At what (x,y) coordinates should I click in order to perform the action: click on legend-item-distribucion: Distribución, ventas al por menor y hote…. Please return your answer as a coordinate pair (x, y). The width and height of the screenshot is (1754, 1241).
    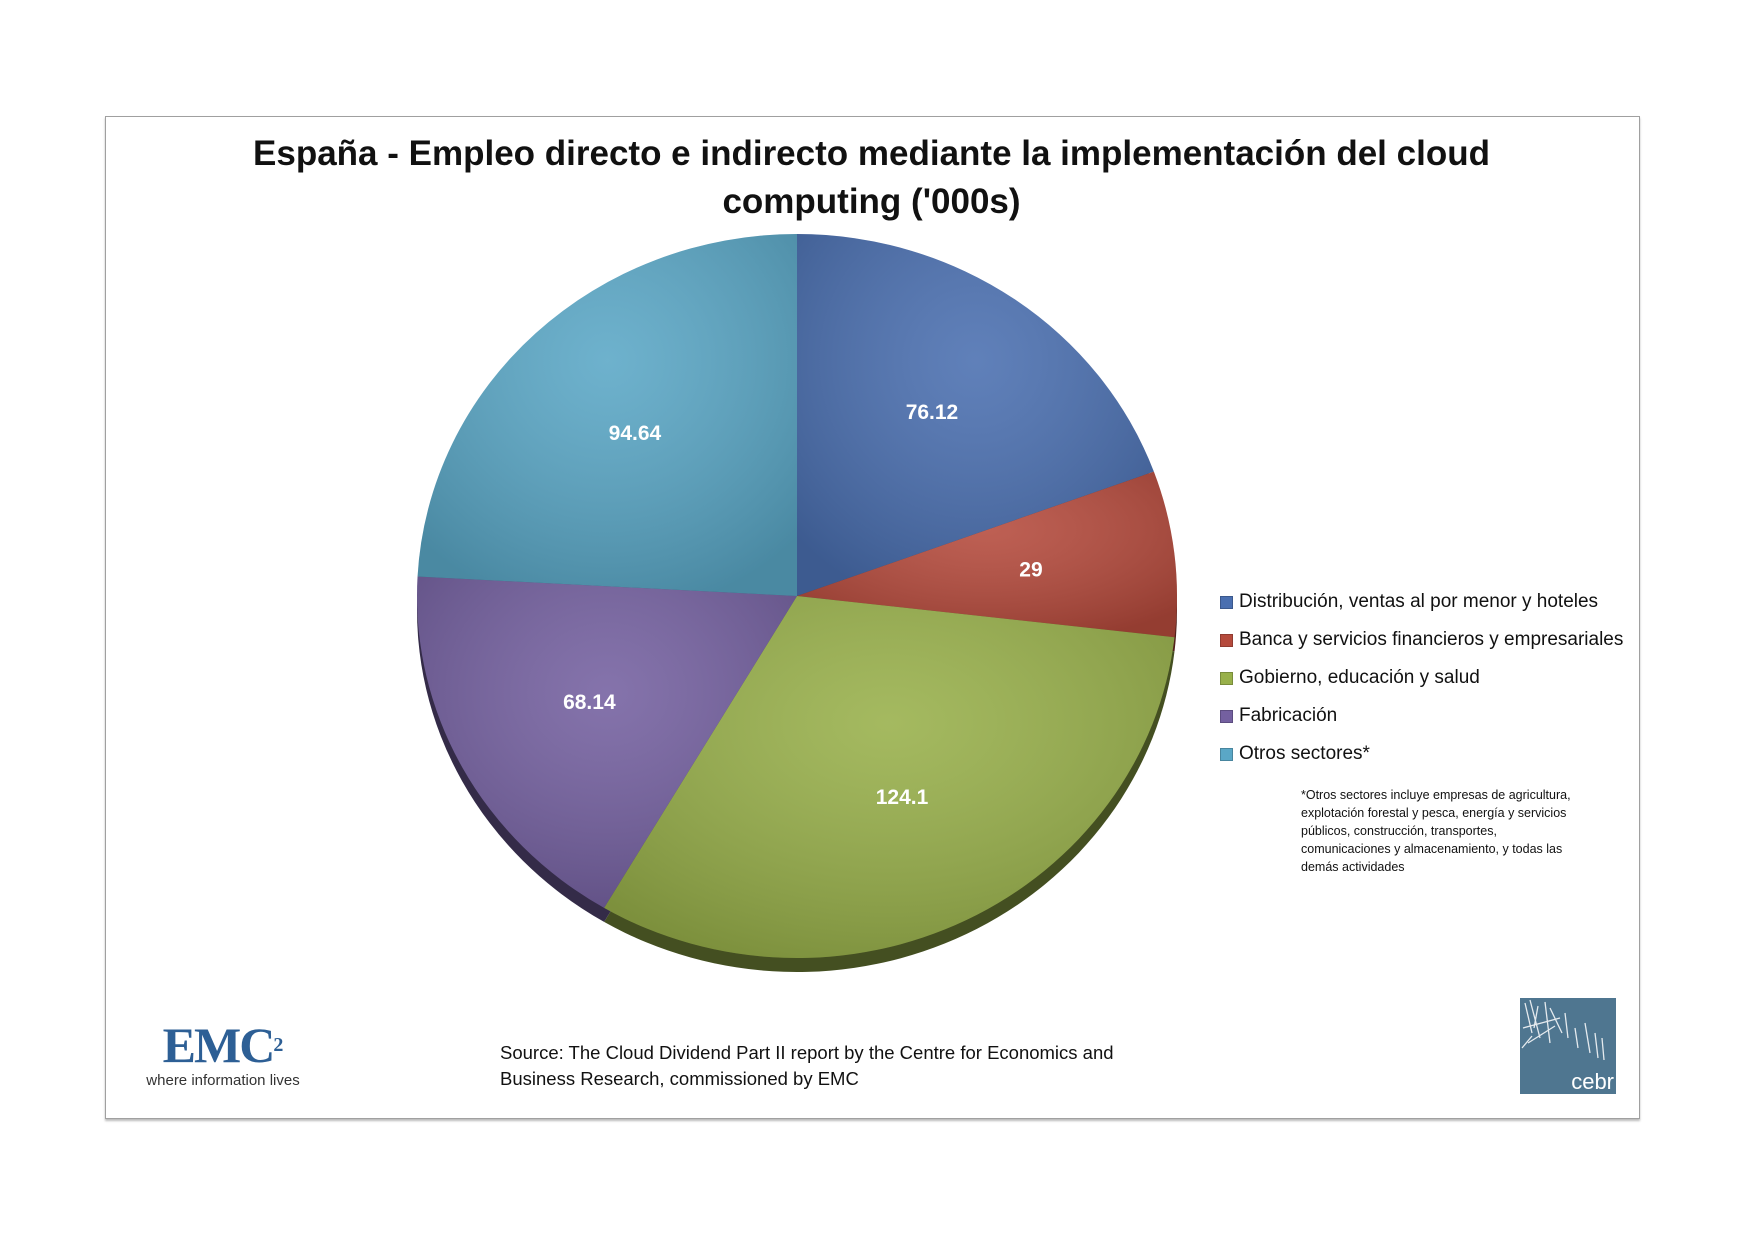
    Looking at the image, I should click on (1421, 602).